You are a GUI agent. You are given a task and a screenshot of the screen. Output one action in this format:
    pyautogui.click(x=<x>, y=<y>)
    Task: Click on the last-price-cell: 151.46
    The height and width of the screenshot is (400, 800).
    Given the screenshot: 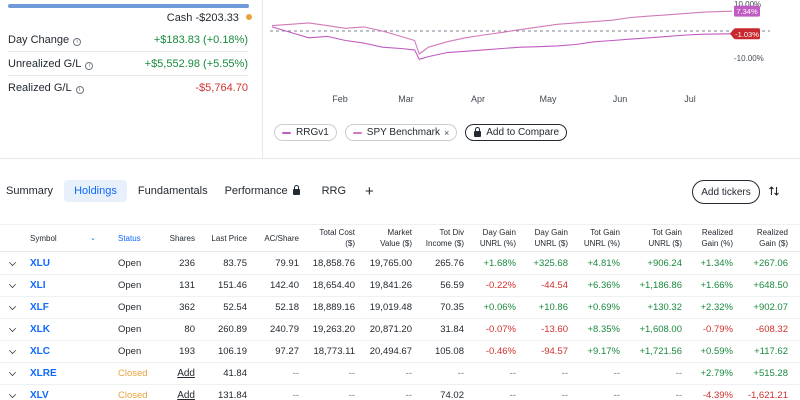 What is the action you would take?
    pyautogui.click(x=232, y=285)
    